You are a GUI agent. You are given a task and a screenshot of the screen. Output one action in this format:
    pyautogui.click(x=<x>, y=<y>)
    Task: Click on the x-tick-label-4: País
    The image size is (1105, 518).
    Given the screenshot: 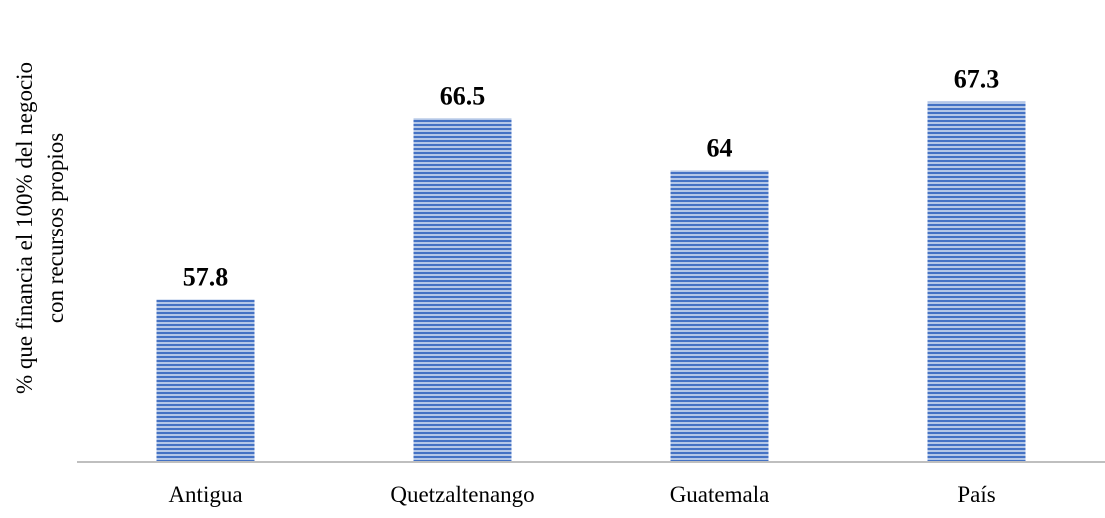 What is the action you would take?
    pyautogui.click(x=976, y=494)
    